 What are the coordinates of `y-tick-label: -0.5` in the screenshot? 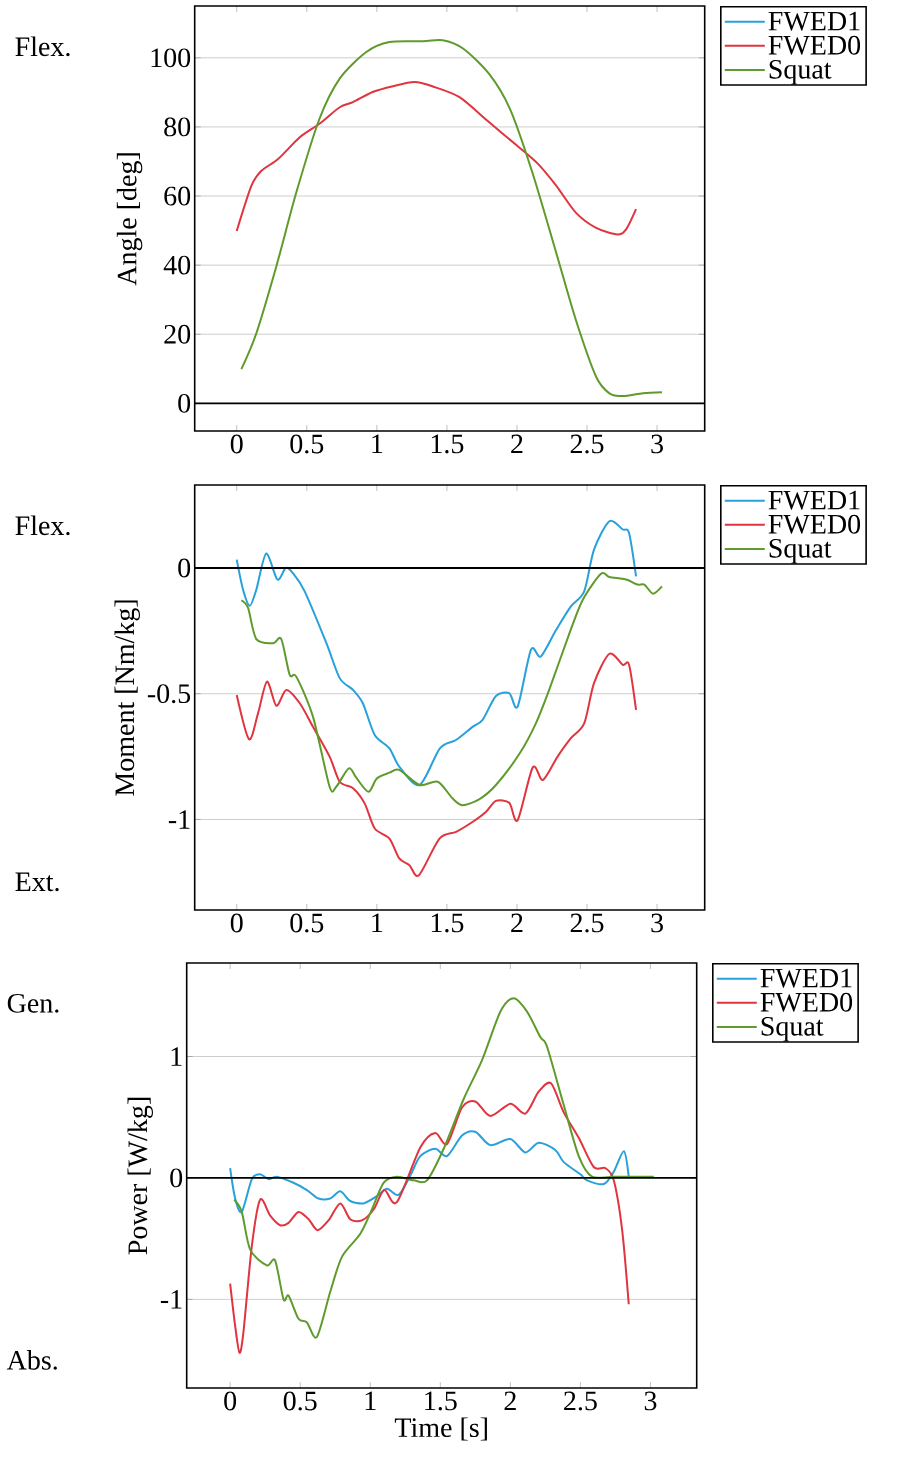 It's located at (169, 694).